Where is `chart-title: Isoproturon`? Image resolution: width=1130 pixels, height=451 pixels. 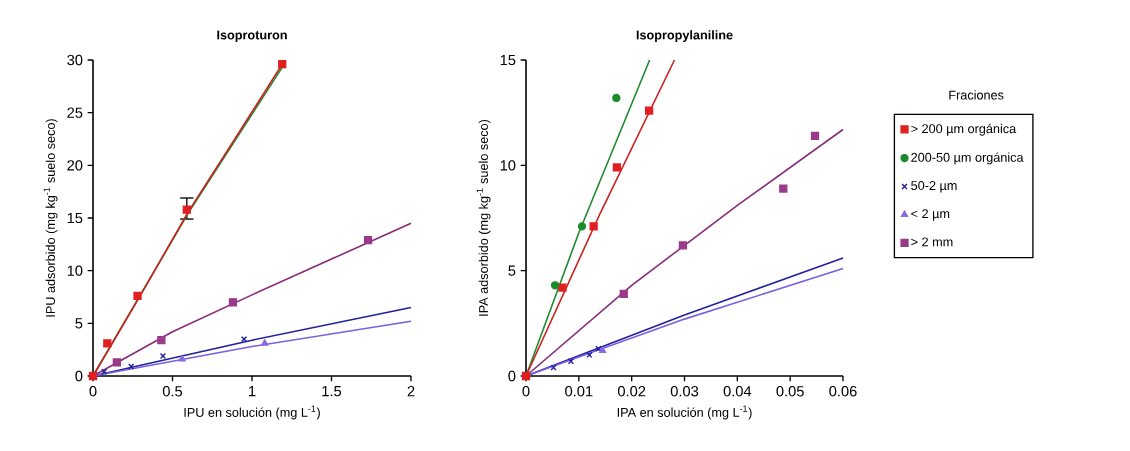
chart-title: Isoproturon is located at coordinates (252, 36).